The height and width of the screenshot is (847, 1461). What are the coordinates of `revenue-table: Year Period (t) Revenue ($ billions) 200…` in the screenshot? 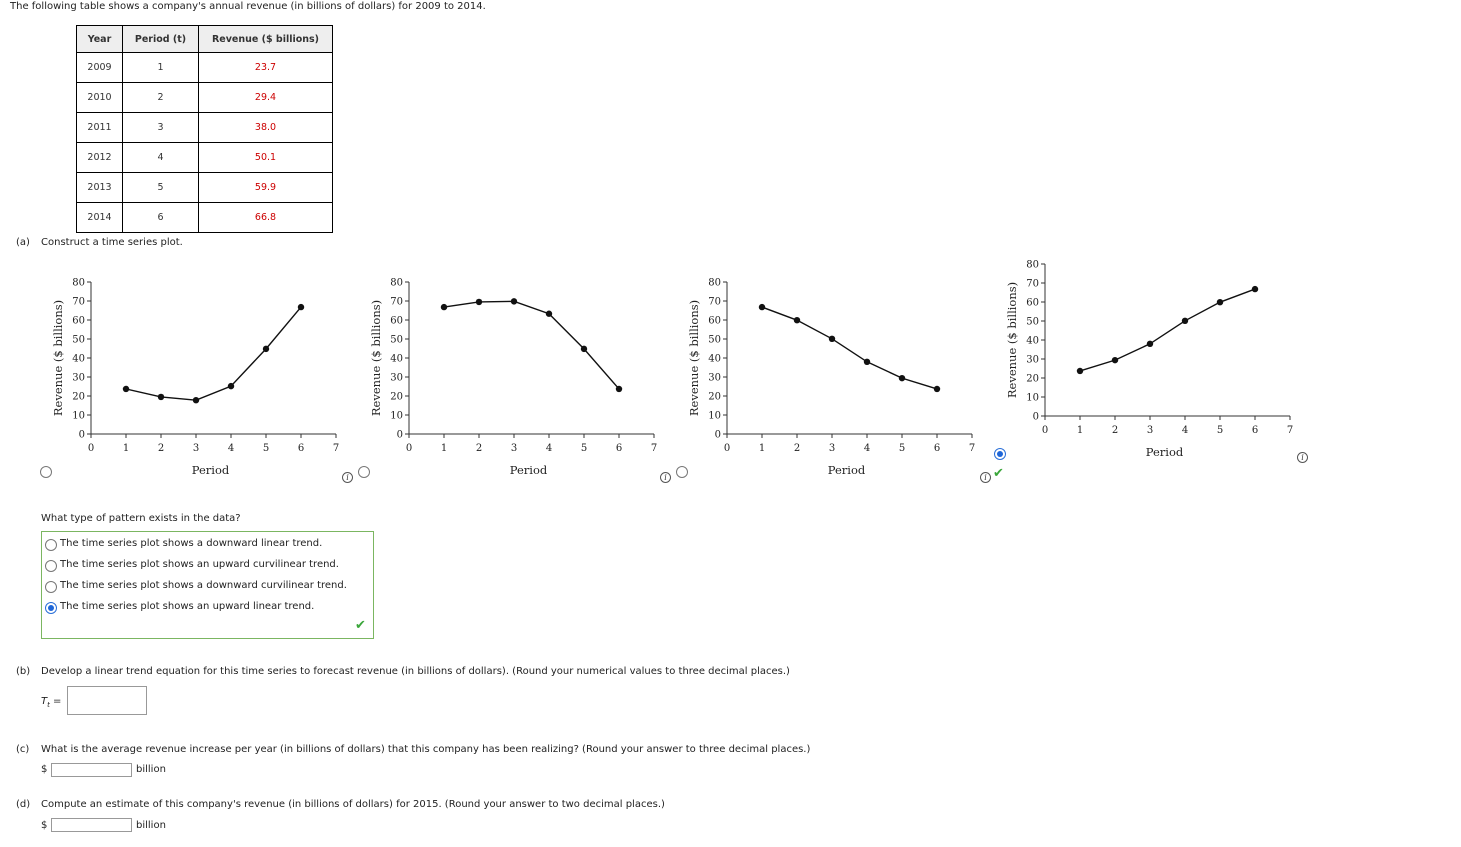 It's located at (204, 129).